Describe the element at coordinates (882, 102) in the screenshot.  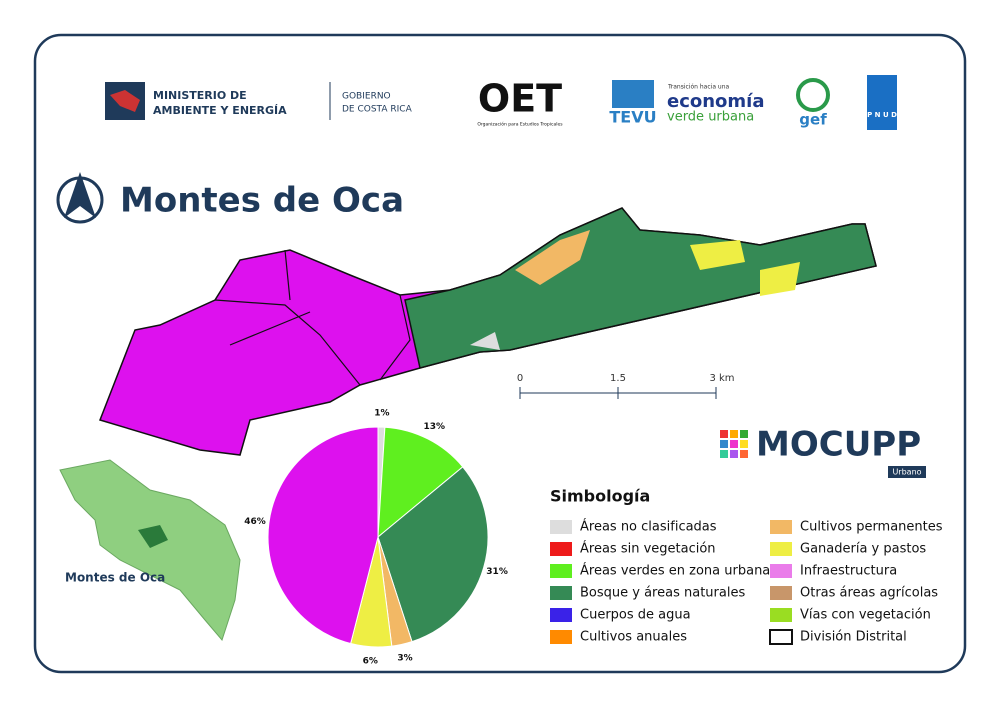
I see `pnud-logo: P N U D` at that location.